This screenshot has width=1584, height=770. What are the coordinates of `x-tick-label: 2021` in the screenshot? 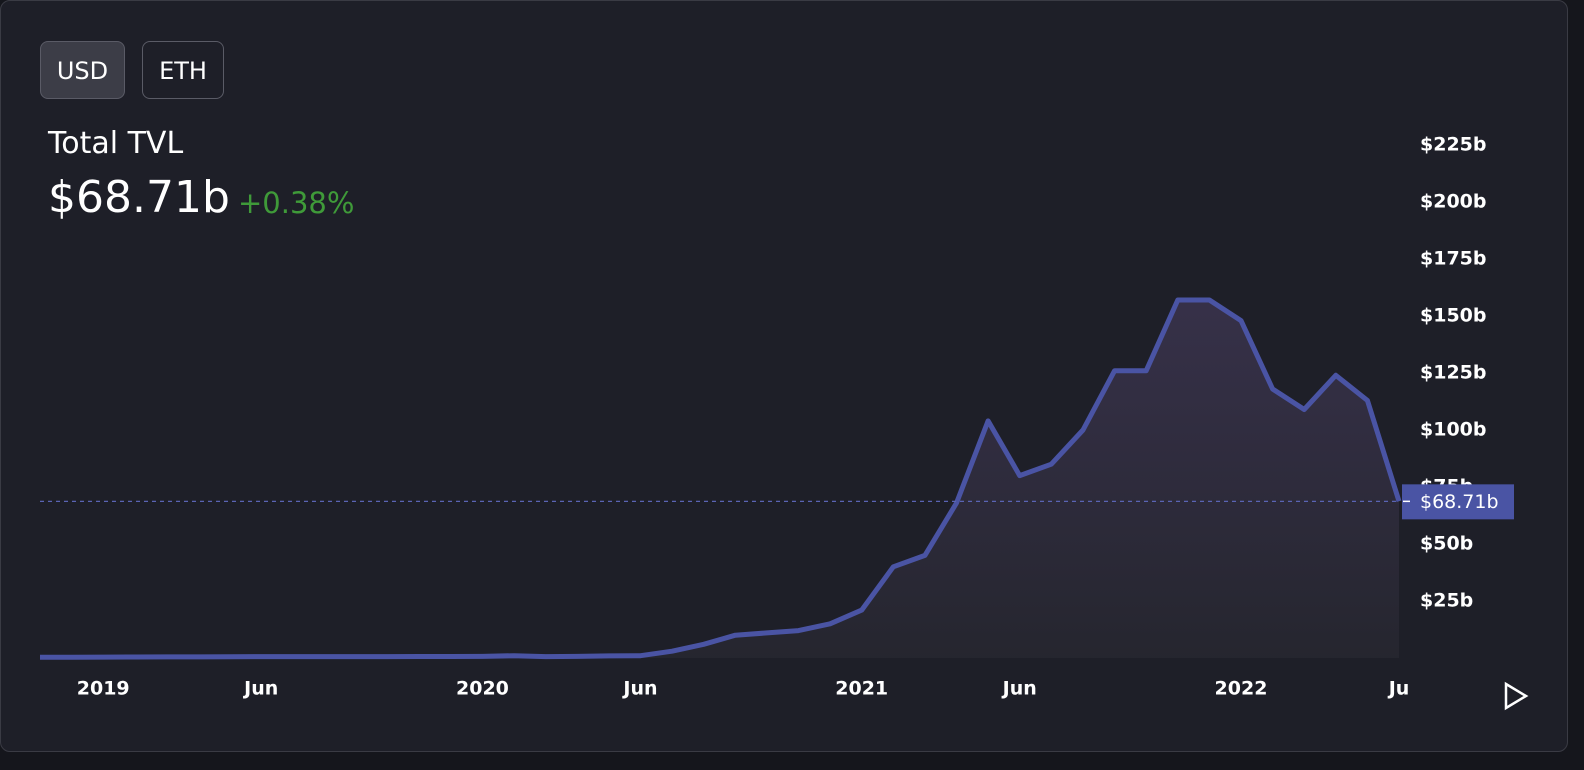 It's located at (861, 689).